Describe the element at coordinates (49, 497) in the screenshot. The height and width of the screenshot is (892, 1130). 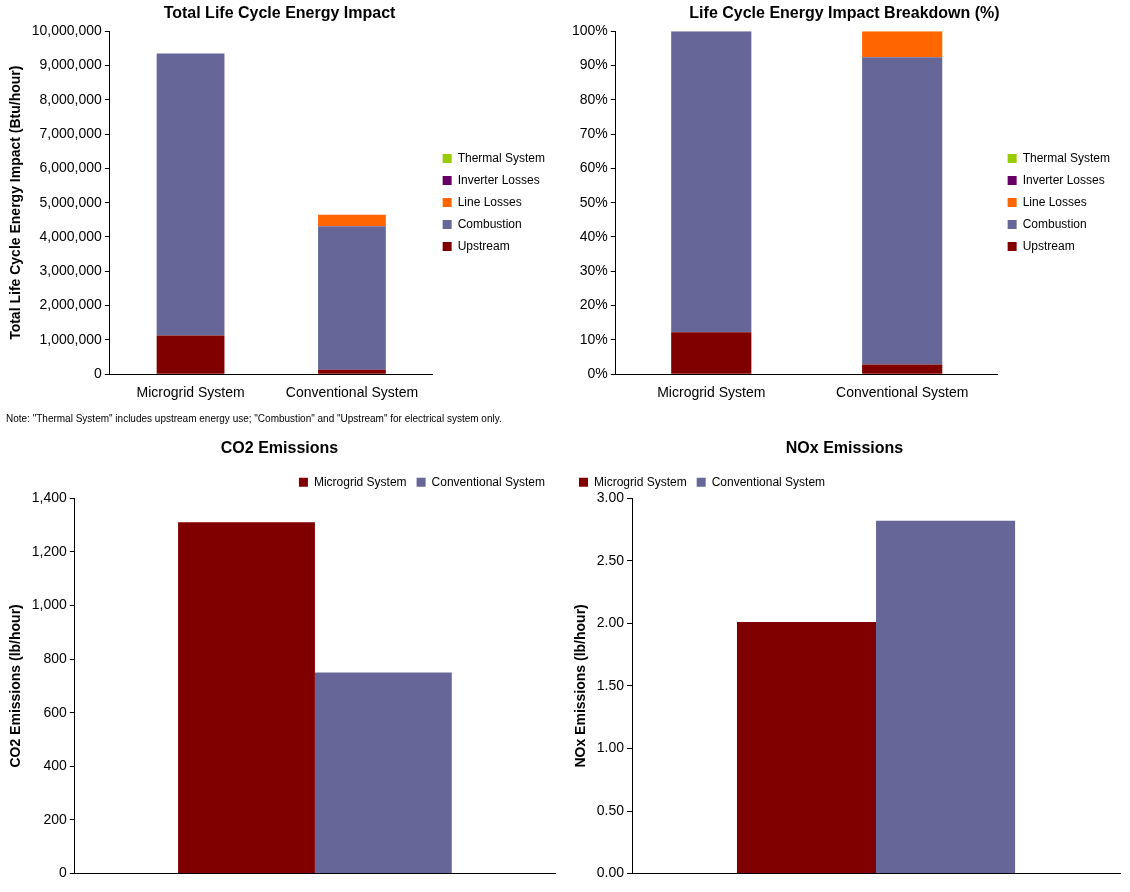
I see `y-tick-label: 1,400` at that location.